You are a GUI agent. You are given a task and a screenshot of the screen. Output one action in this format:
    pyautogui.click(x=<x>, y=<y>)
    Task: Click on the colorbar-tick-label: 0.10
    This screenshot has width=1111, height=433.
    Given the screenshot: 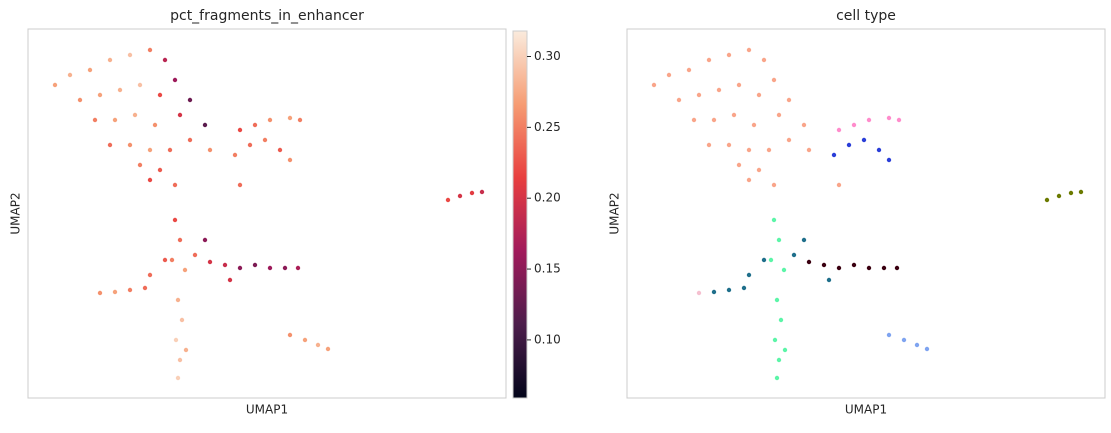 What is the action you would take?
    pyautogui.click(x=547, y=339)
    